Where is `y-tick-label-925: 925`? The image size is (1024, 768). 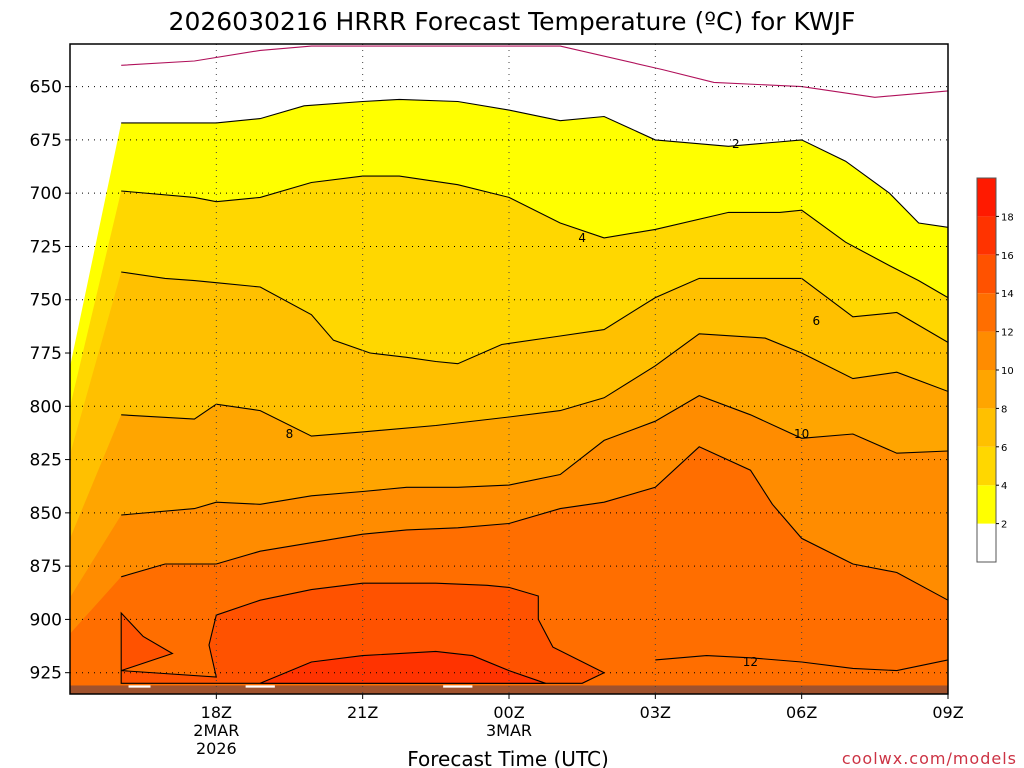 y-tick-label-925: 925 is located at coordinates (46, 674).